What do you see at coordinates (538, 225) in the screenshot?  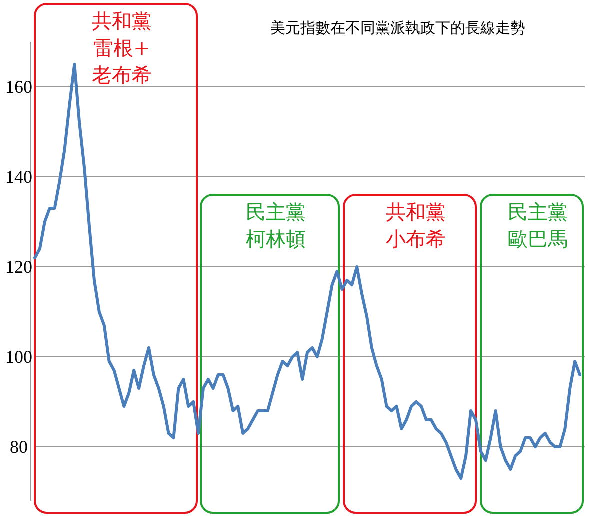 I see `annotation: 民主黨歐巴馬` at bounding box center [538, 225].